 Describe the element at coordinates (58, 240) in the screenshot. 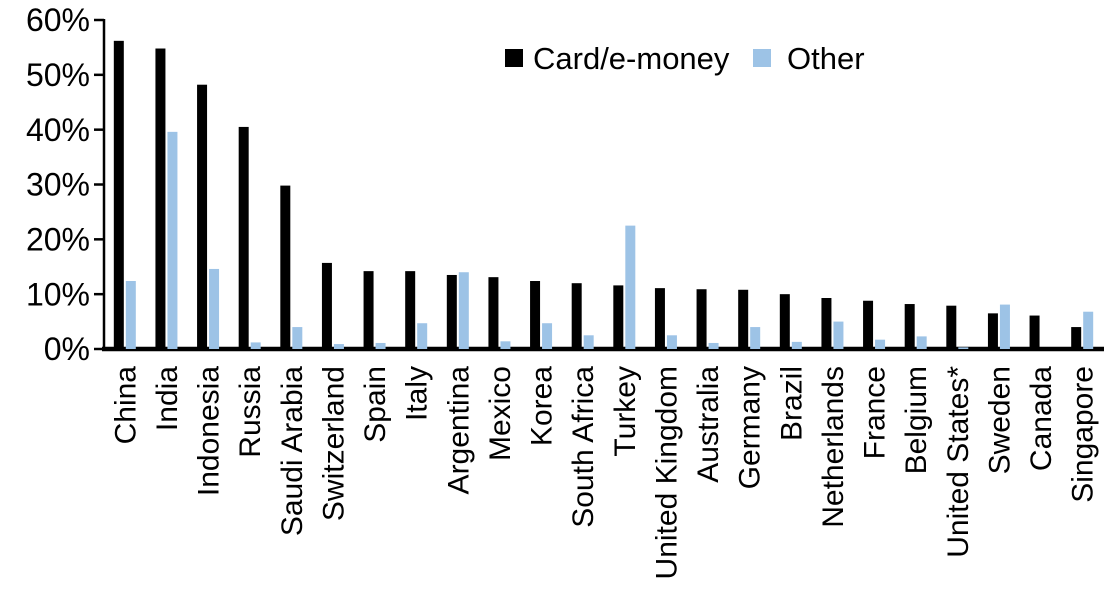

I see `y-axis-tick-label: 20%` at that location.